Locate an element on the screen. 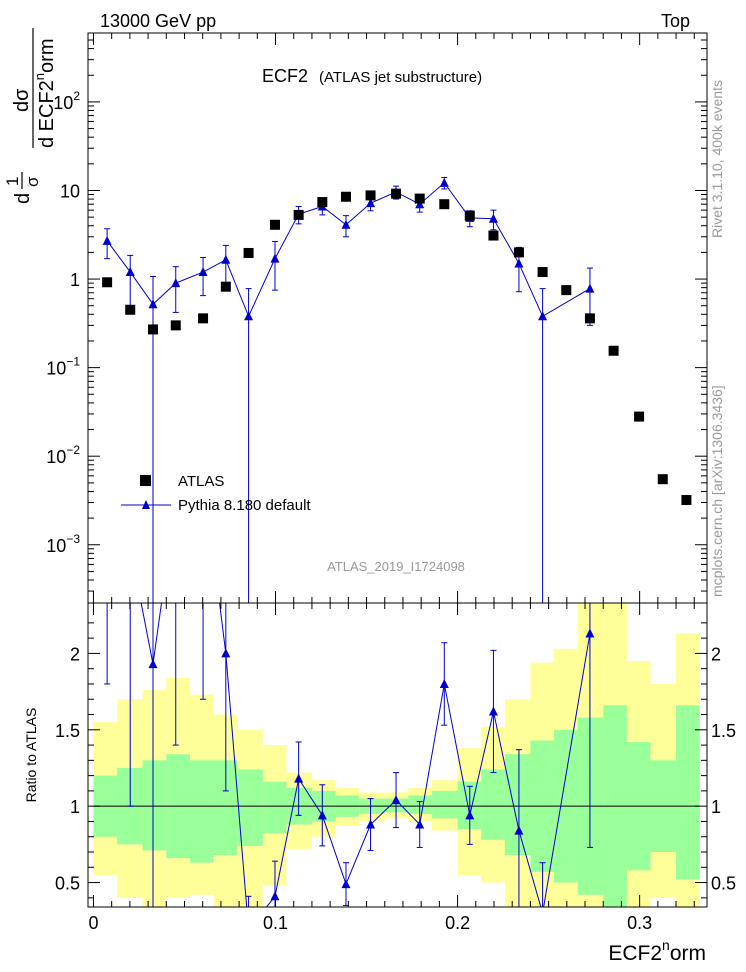 The height and width of the screenshot is (972, 746). ratio-y-tick-label-right: 2 is located at coordinates (716, 654).